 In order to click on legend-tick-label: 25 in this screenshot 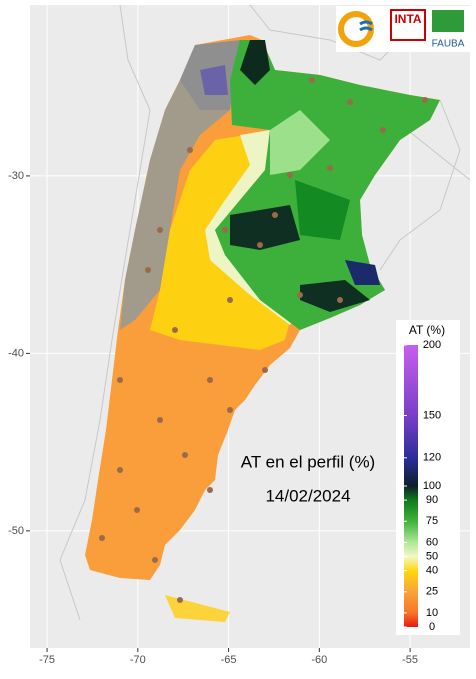, I will do `click(432, 592)`.